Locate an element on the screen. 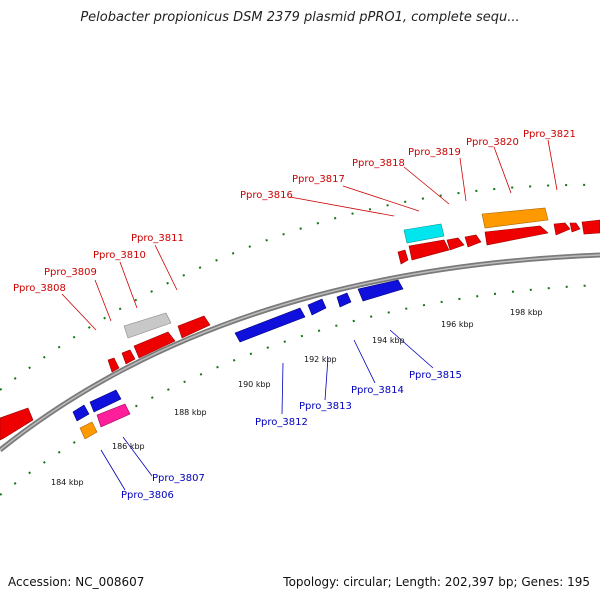  gene-label: Ppro_3806 is located at coordinates (147, 495).